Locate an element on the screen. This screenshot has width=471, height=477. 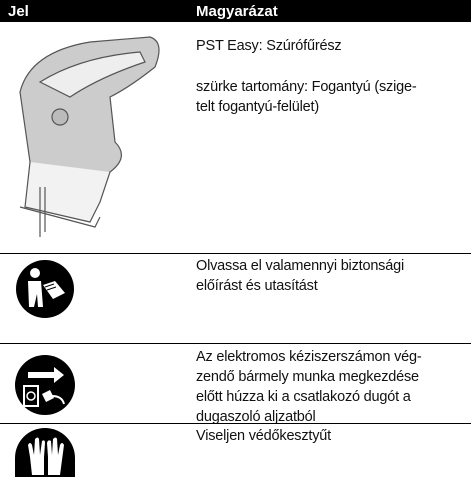
text-line: Olvassa el valamennyi biztonsági is located at coordinates (300, 266).